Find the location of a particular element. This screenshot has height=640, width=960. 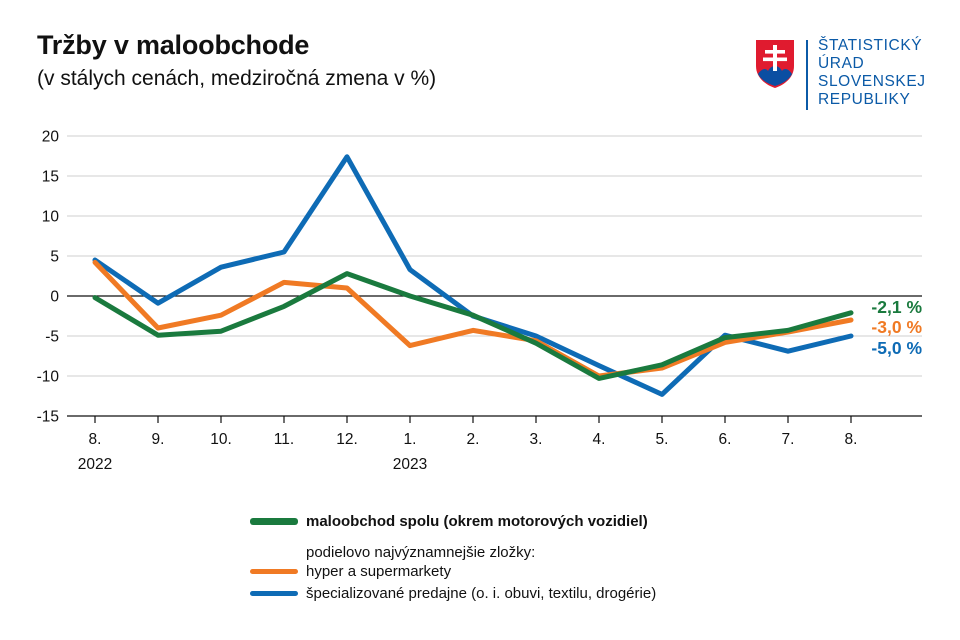

y-tick-label: -10 is located at coordinates (48, 377).